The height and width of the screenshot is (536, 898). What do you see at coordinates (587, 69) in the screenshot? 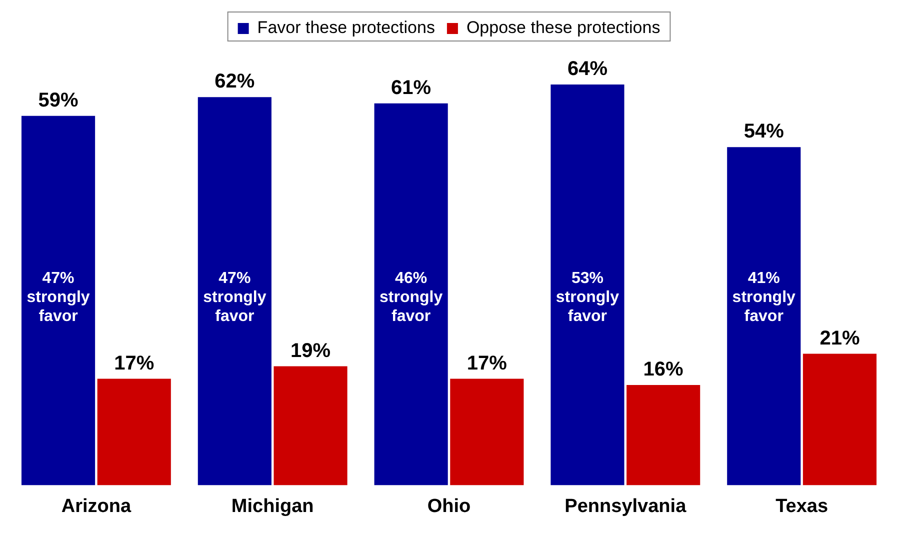
I see `data-label: 64%` at bounding box center [587, 69].